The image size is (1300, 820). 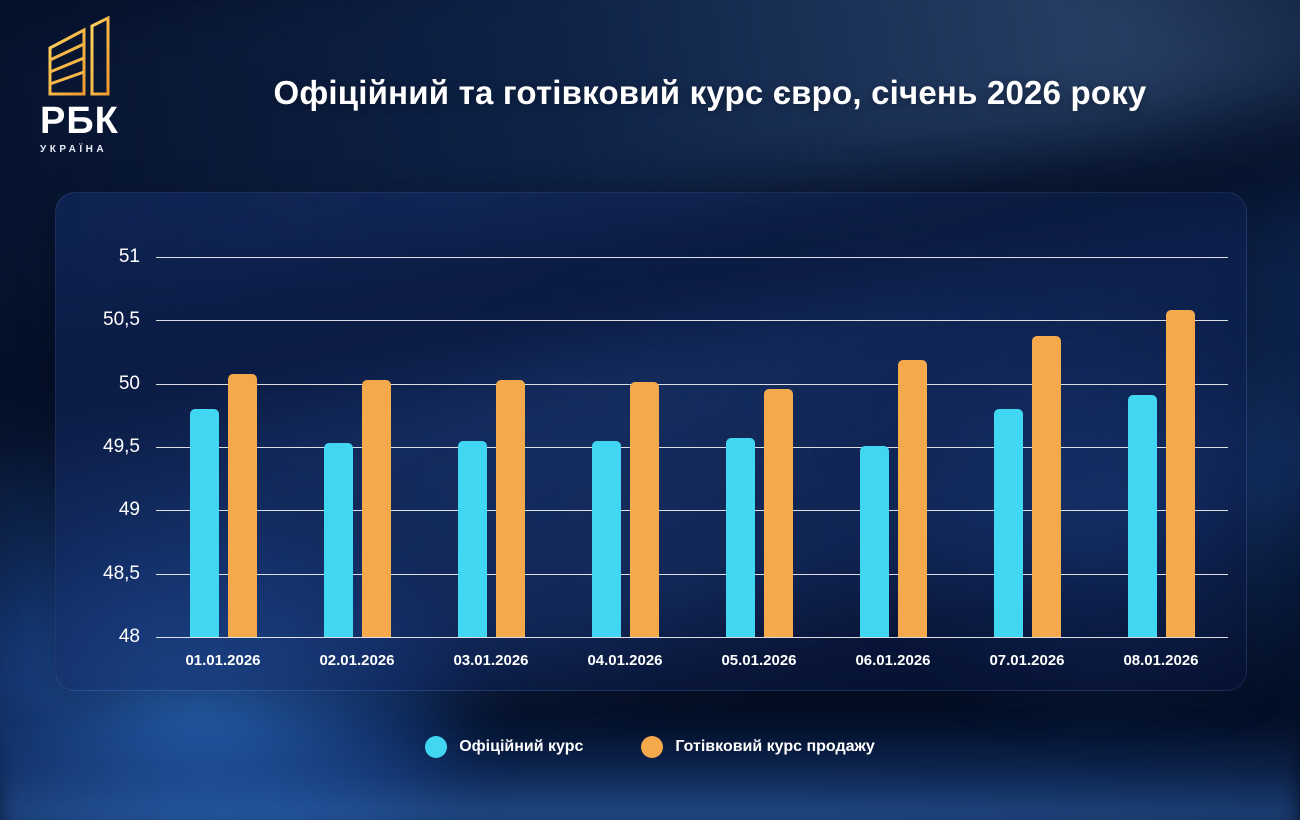 I want to click on bar-group: 08.01.2026, so click(x=1161, y=470).